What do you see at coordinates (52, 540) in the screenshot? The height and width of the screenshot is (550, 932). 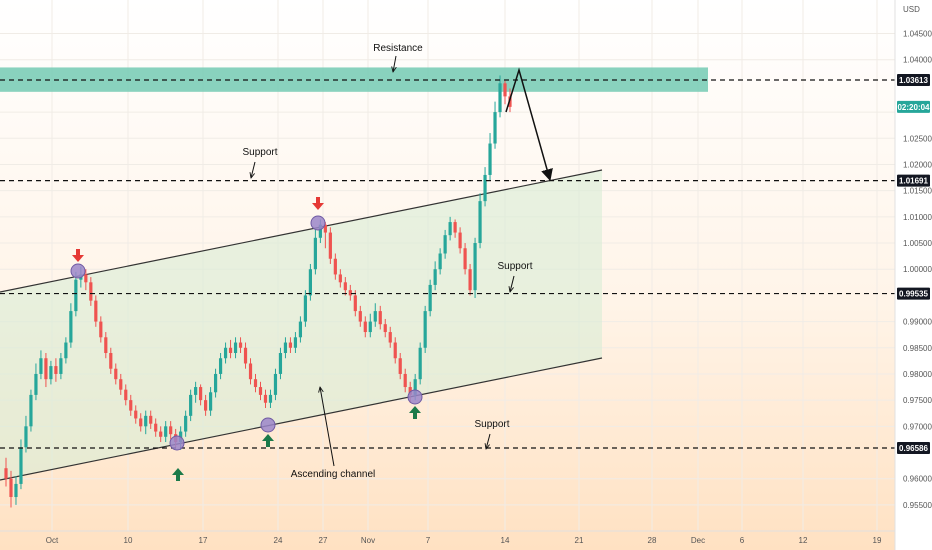 I see `time-tick-label: Oct` at bounding box center [52, 540].